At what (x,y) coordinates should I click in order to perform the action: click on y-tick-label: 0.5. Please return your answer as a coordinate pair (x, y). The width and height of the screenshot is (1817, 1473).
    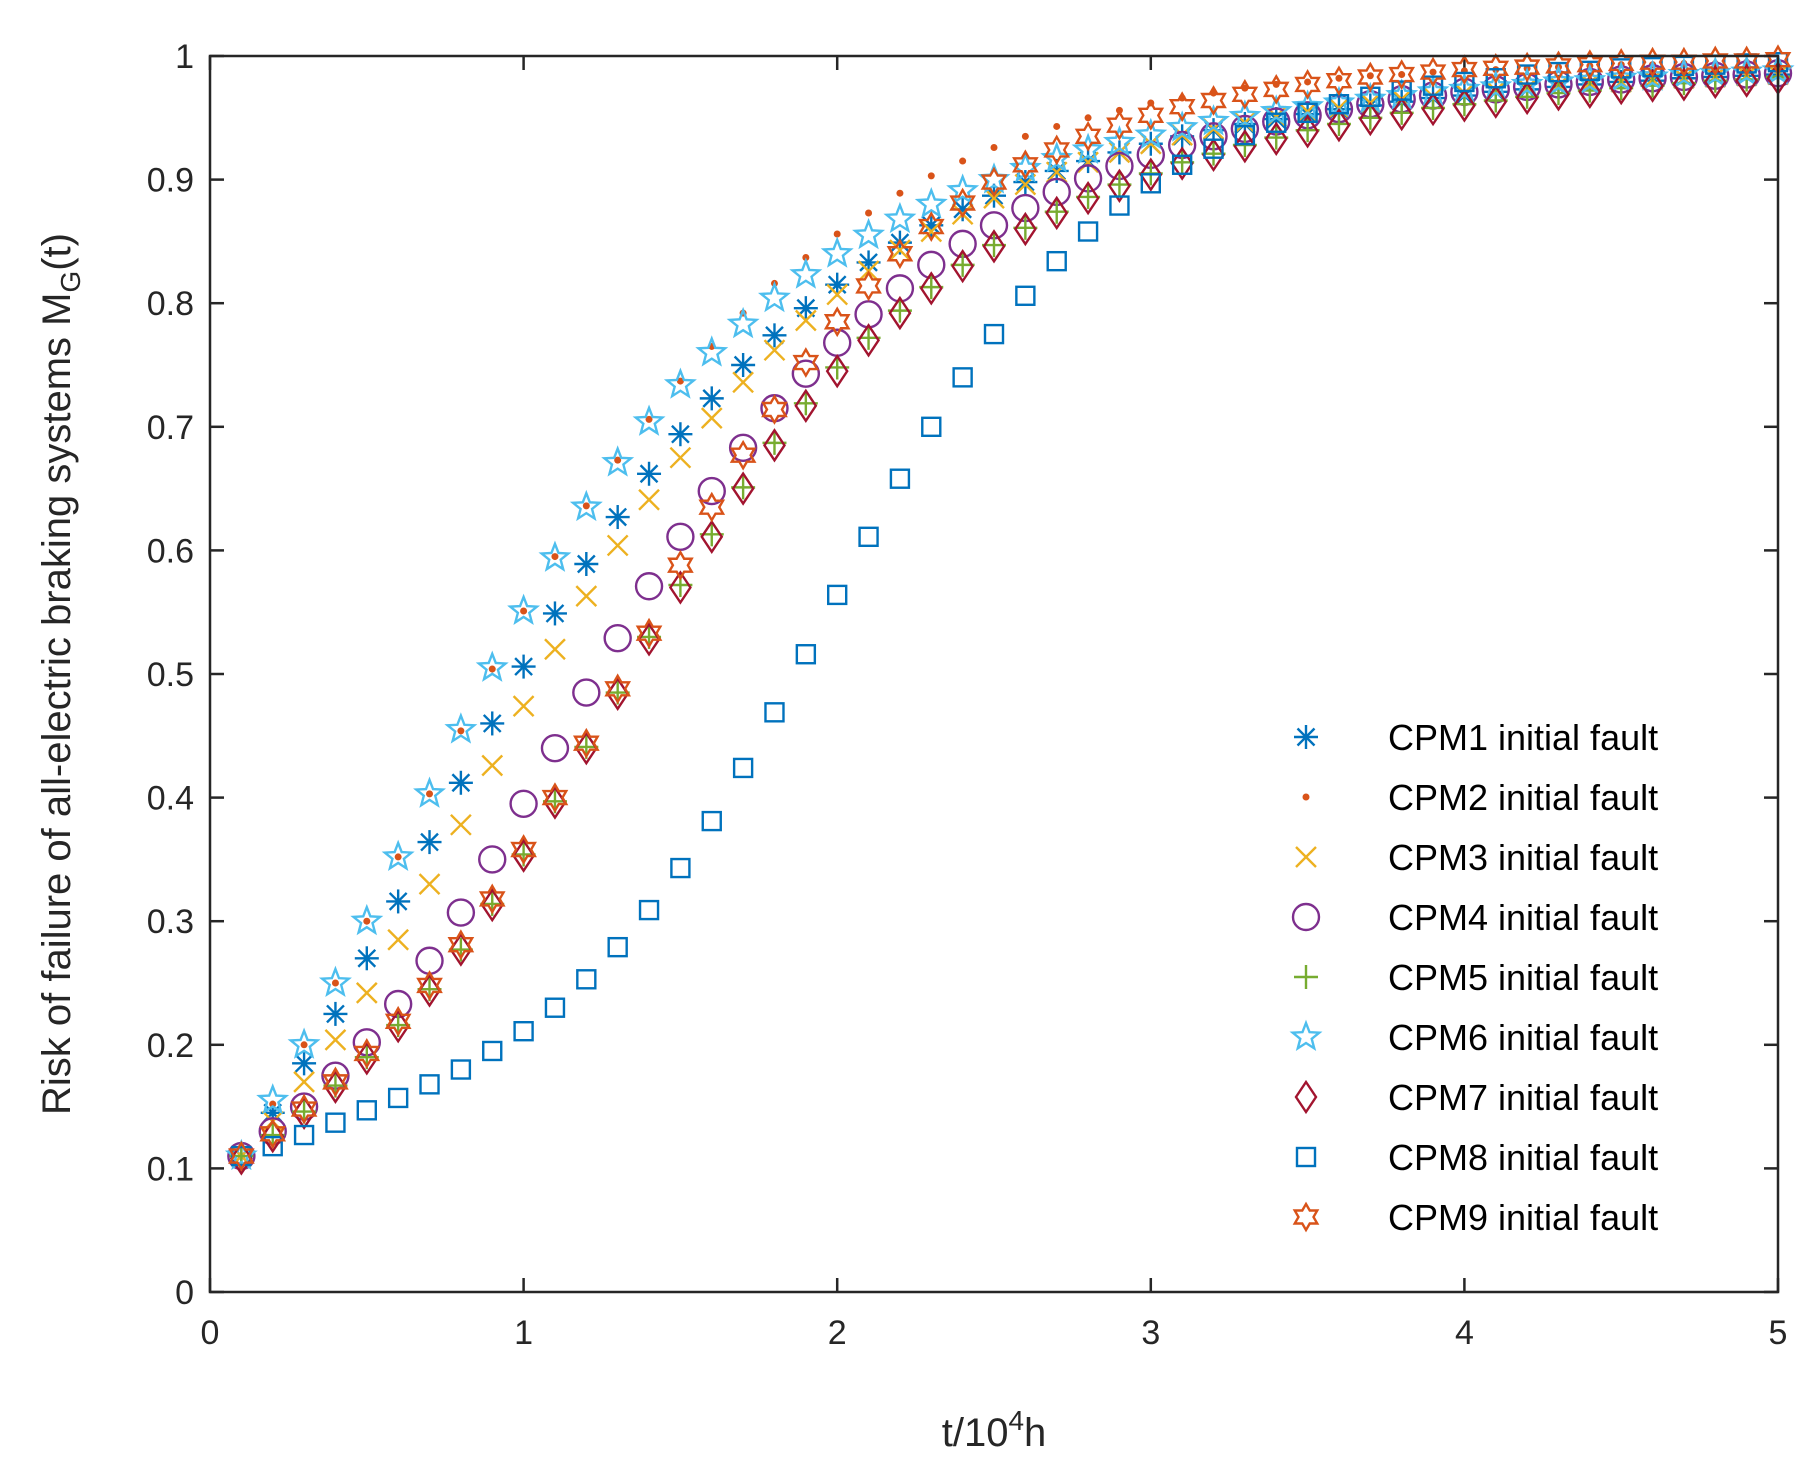
    Looking at the image, I should click on (170, 675).